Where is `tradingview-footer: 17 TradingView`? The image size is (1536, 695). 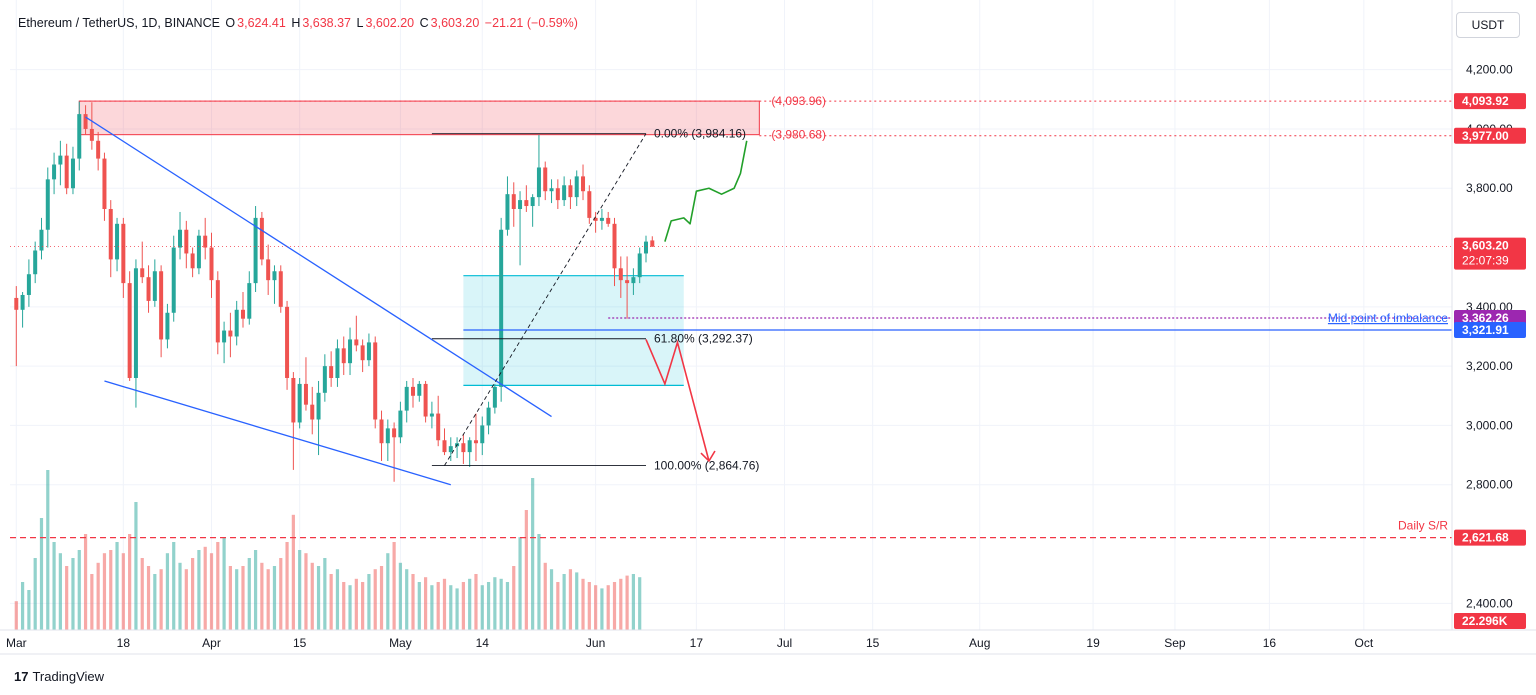 tradingview-footer: 17 TradingView is located at coordinates (59, 676).